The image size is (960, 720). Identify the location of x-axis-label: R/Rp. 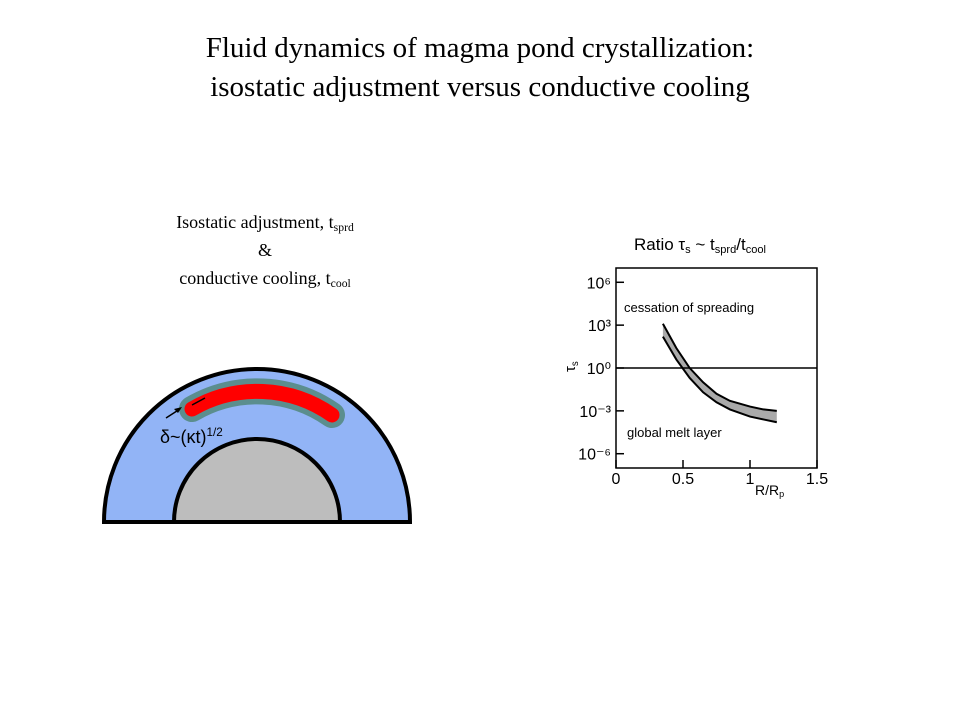
(769, 490).